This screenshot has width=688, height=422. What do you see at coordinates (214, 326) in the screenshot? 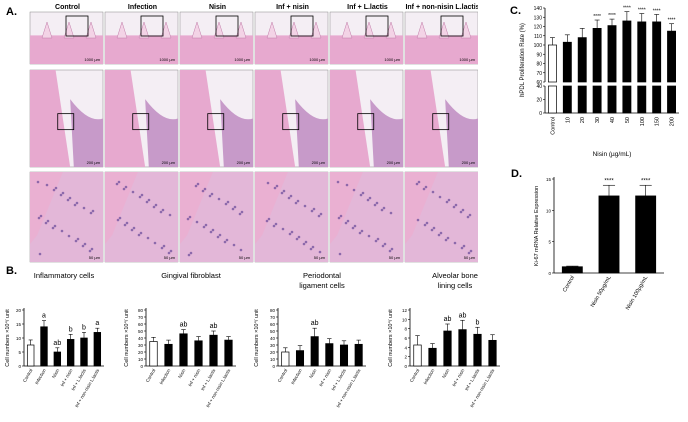
I see `significance-label: ab` at bounding box center [214, 326].